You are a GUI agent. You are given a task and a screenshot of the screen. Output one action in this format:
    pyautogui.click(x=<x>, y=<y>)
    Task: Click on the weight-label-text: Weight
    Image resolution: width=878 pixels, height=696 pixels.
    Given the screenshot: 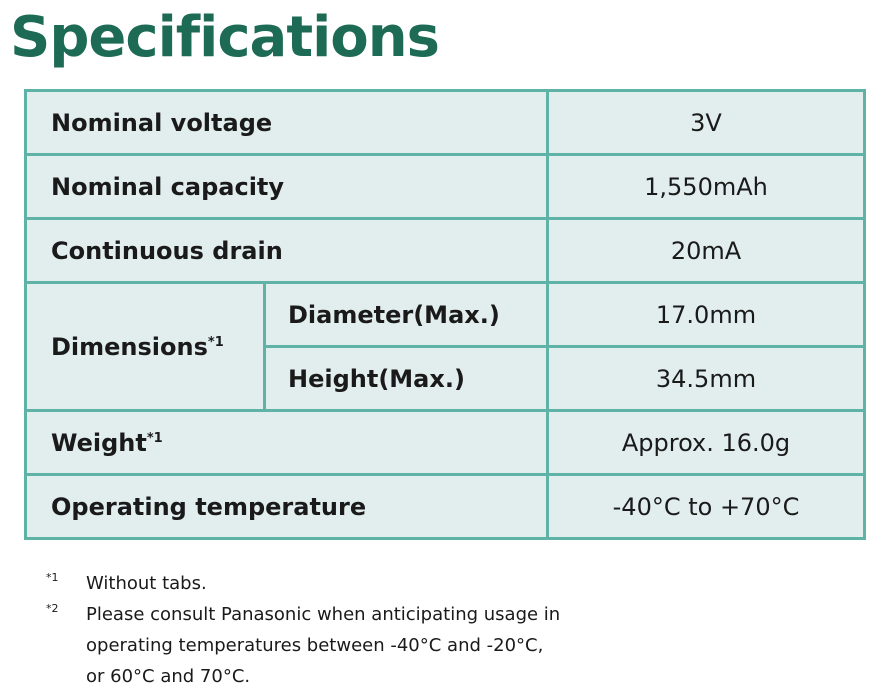 What is the action you would take?
    pyautogui.click(x=99, y=442)
    